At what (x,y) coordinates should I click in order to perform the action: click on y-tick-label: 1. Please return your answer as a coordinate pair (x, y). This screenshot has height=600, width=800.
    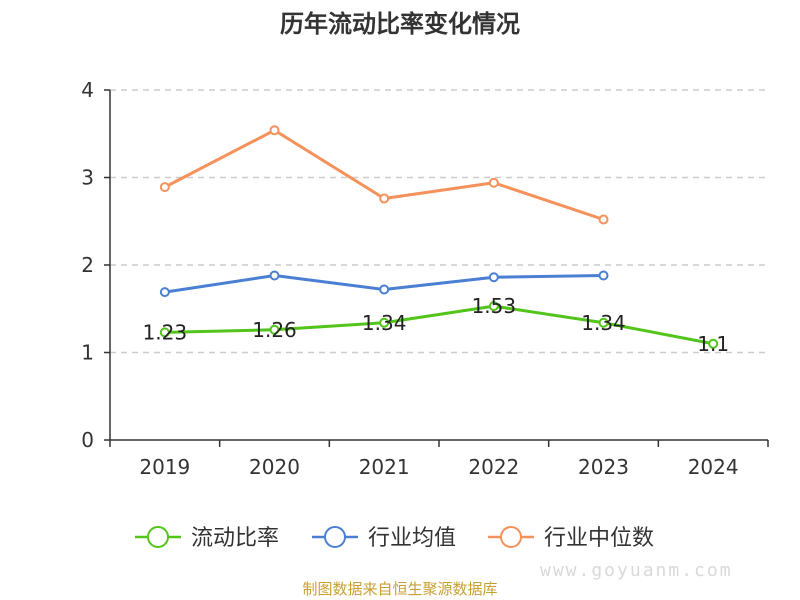
    Looking at the image, I should click on (87, 353).